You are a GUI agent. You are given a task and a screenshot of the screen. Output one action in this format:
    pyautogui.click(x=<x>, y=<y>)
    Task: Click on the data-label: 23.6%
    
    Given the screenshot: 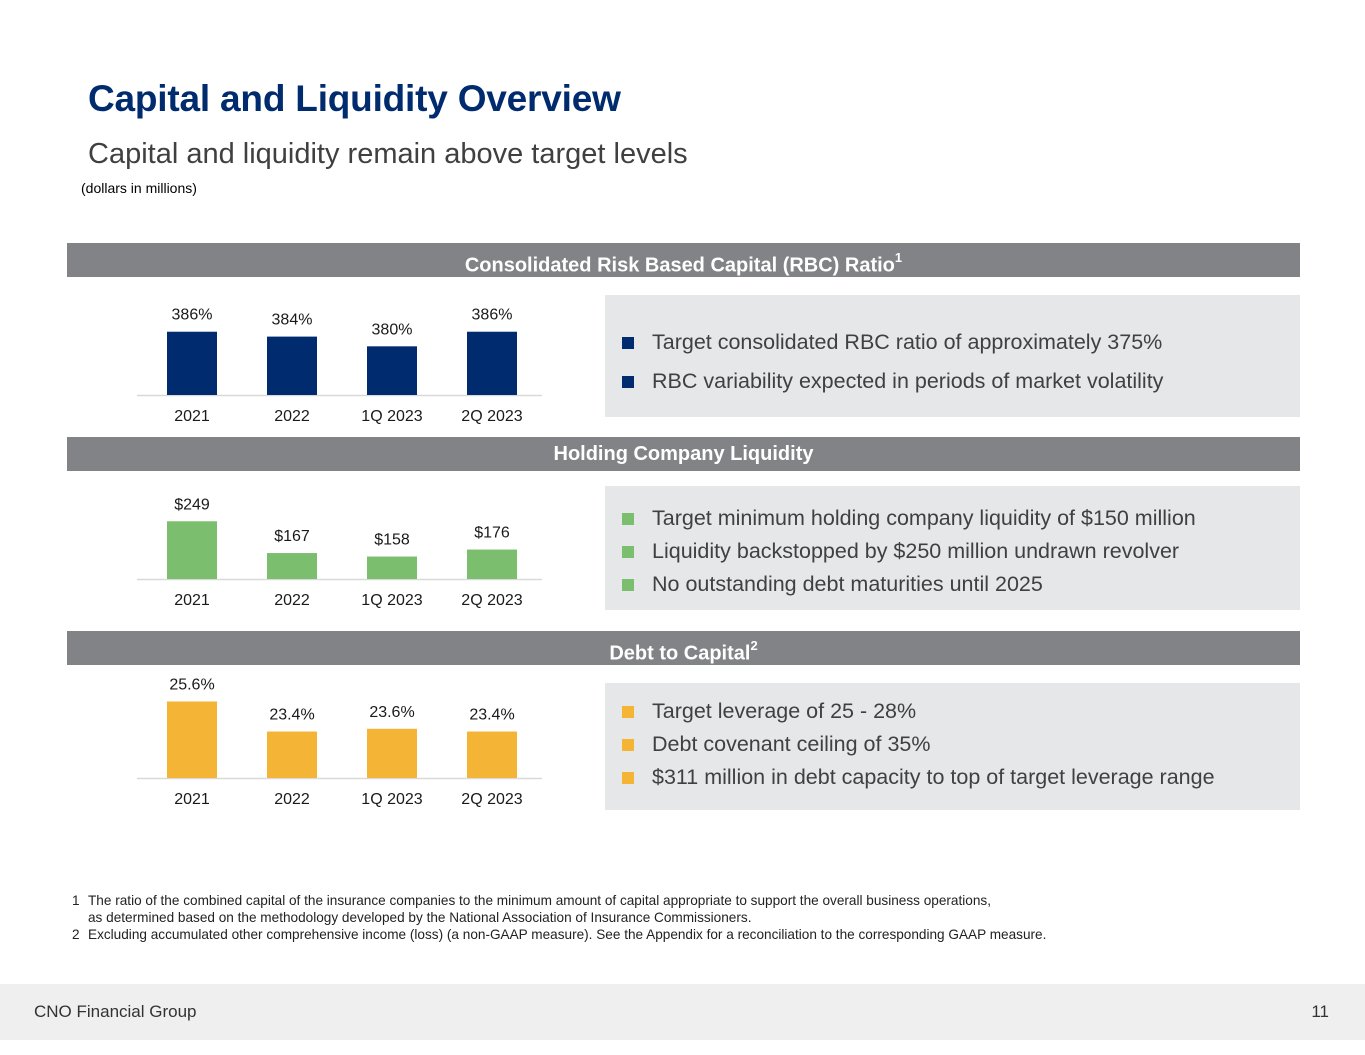 What is the action you would take?
    pyautogui.click(x=391, y=712)
    